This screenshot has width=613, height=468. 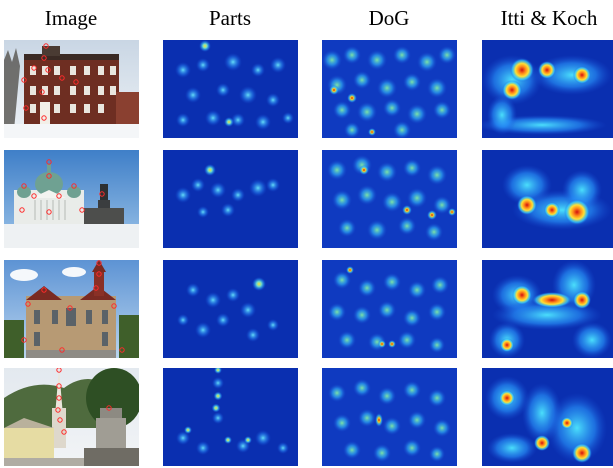 I want to click on column-header-itti-koch: Itti & Koch, so click(x=549, y=18).